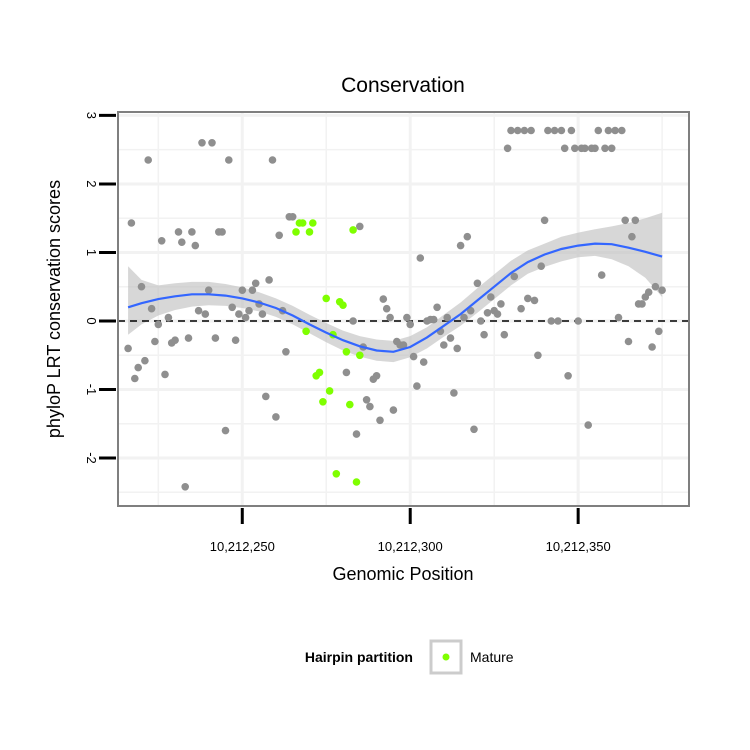 This screenshot has width=750, height=750. I want to click on chart-title: Conservation, so click(403, 85).